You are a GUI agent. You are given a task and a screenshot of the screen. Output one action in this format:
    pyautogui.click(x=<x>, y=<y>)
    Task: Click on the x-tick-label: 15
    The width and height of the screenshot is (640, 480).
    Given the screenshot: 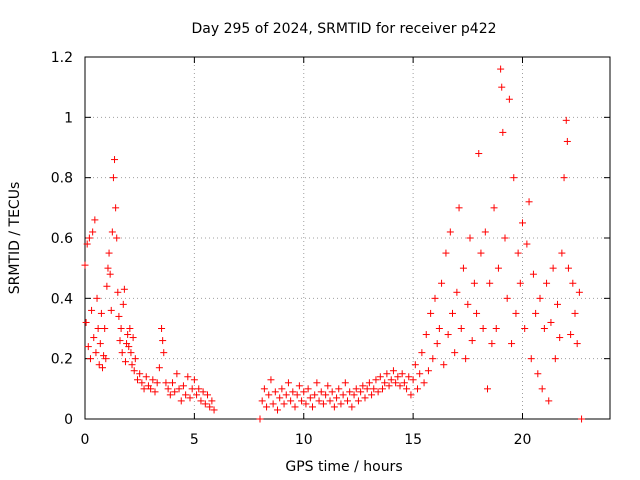 What is the action you would take?
    pyautogui.click(x=413, y=440)
    